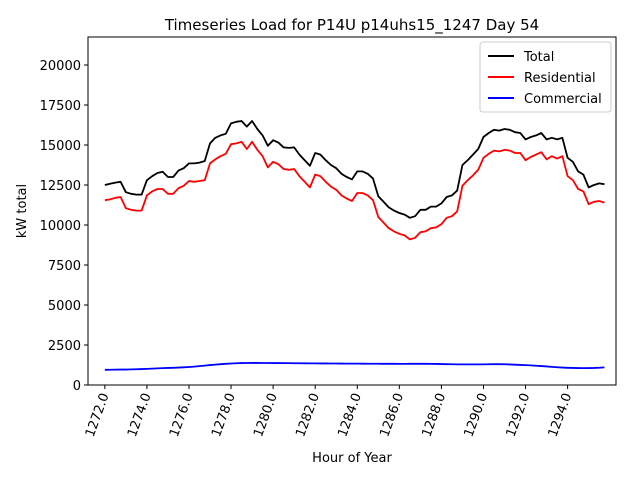 The width and height of the screenshot is (640, 480). What do you see at coordinates (354, 366) in the screenshot?
I see `series-line-commercial` at bounding box center [354, 366].